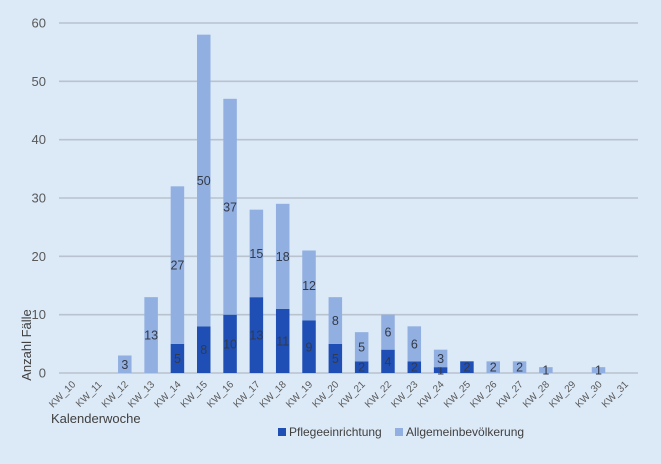 This screenshot has width=661, height=464. What do you see at coordinates (404, 394) in the screenshot?
I see `x-tick-label: KW_23` at bounding box center [404, 394].